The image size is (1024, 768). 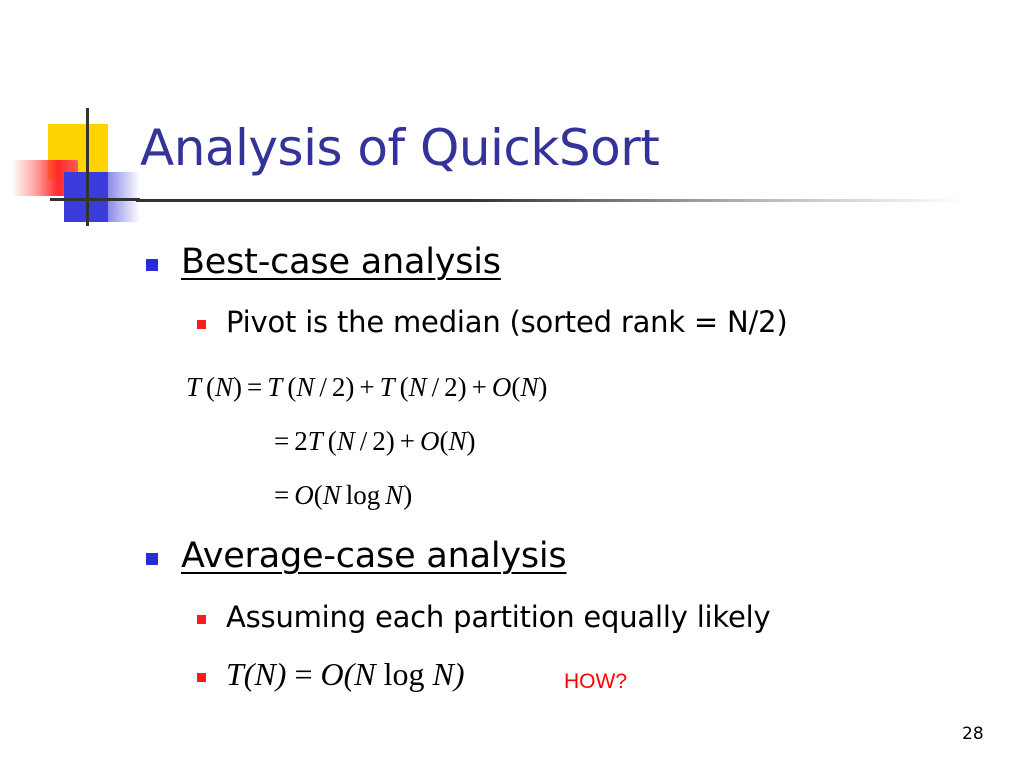 I want to click on math-term: log, so click(x=404, y=674).